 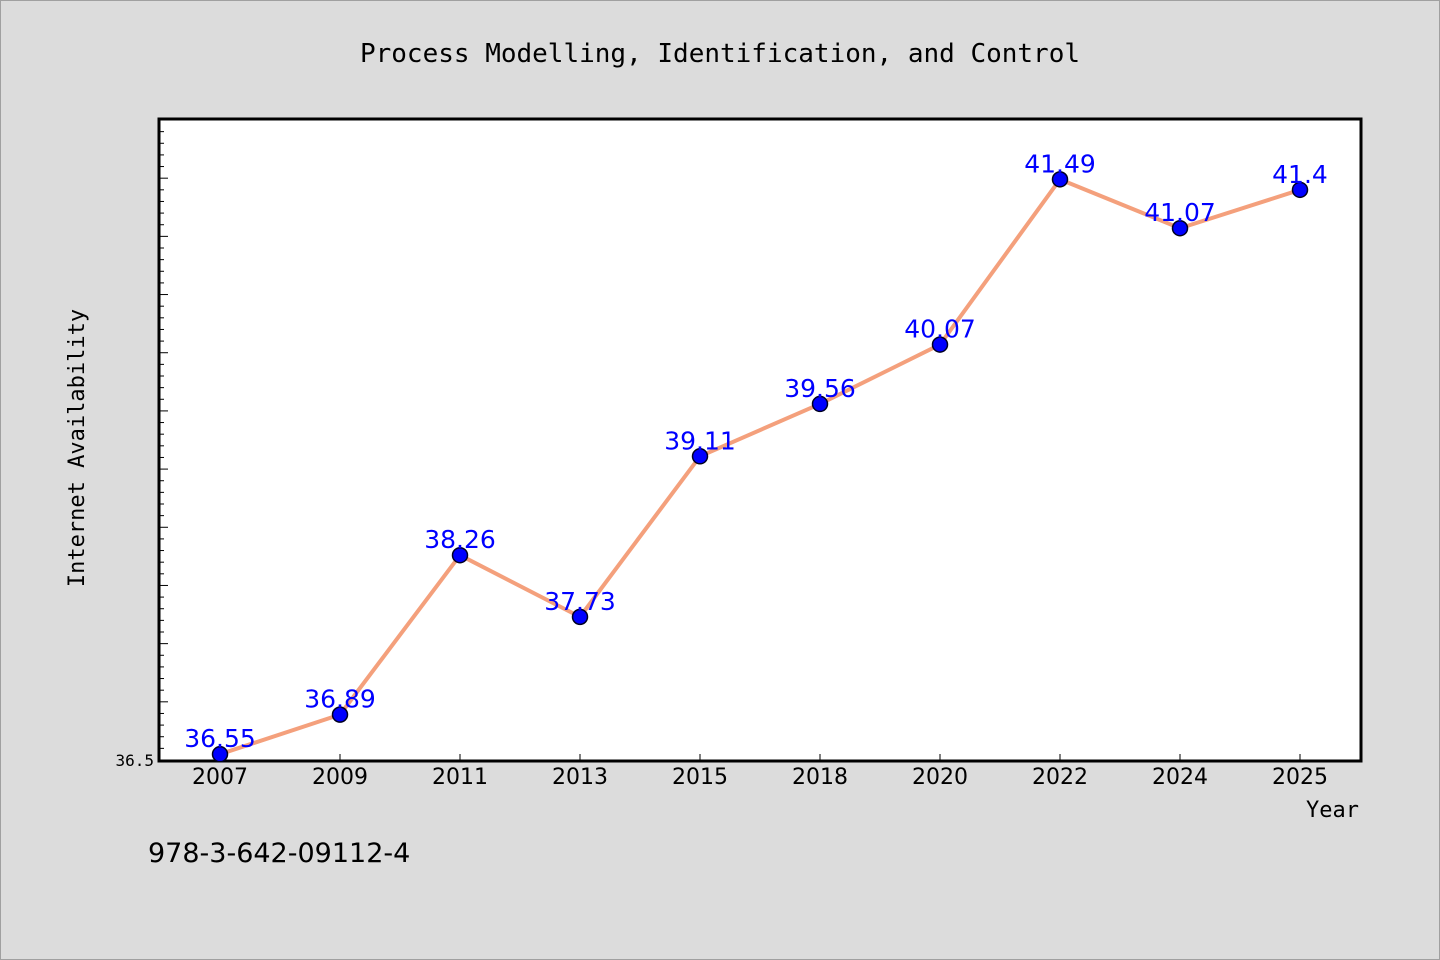 What do you see at coordinates (820, 388) in the screenshot?
I see `data-label-2018: 39.56` at bounding box center [820, 388].